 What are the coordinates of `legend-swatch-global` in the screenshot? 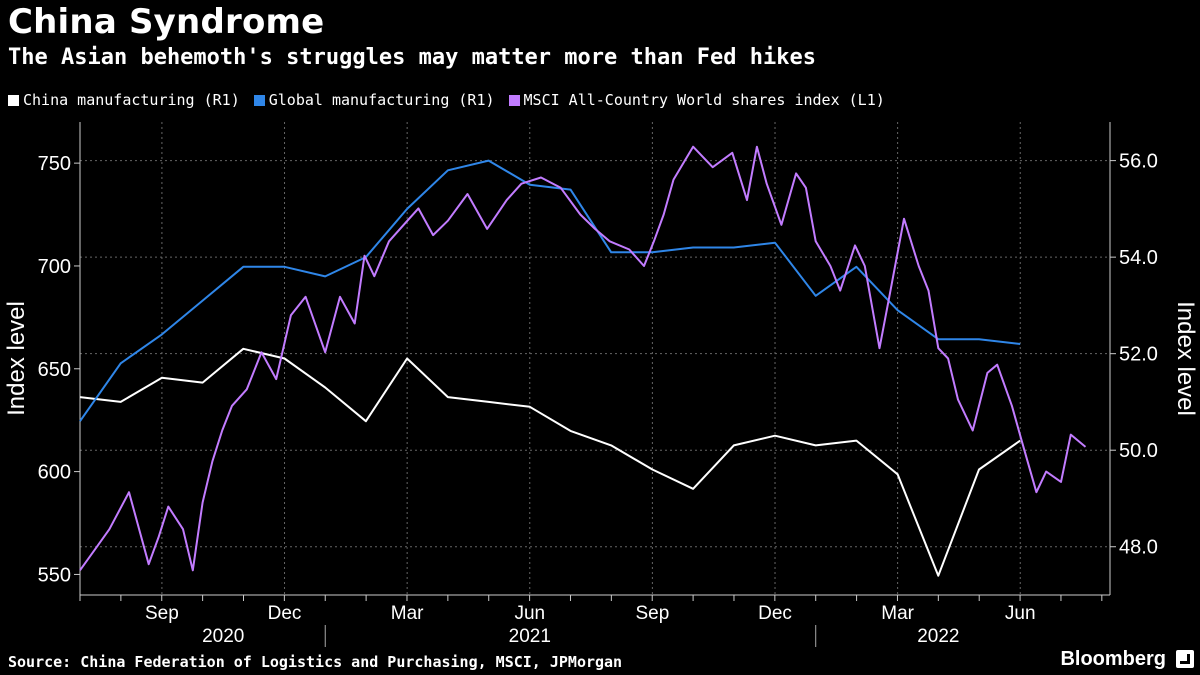 It's located at (259, 100).